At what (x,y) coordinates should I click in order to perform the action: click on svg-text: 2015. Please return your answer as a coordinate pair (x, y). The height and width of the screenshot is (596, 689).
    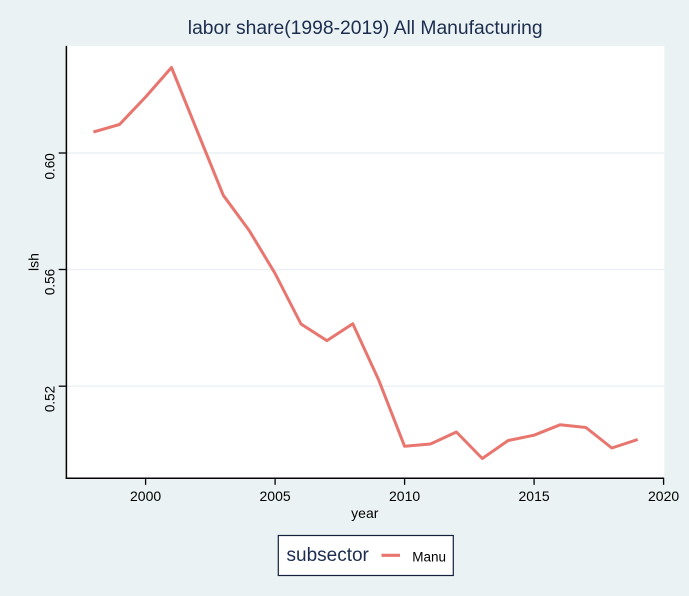
    Looking at the image, I should click on (534, 496).